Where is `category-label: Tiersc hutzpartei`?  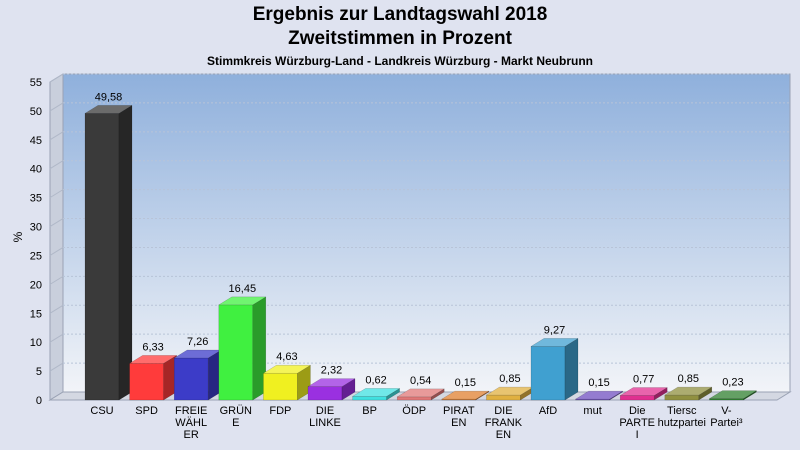
category-label: Tiersc hutzpartei is located at coordinates (682, 417).